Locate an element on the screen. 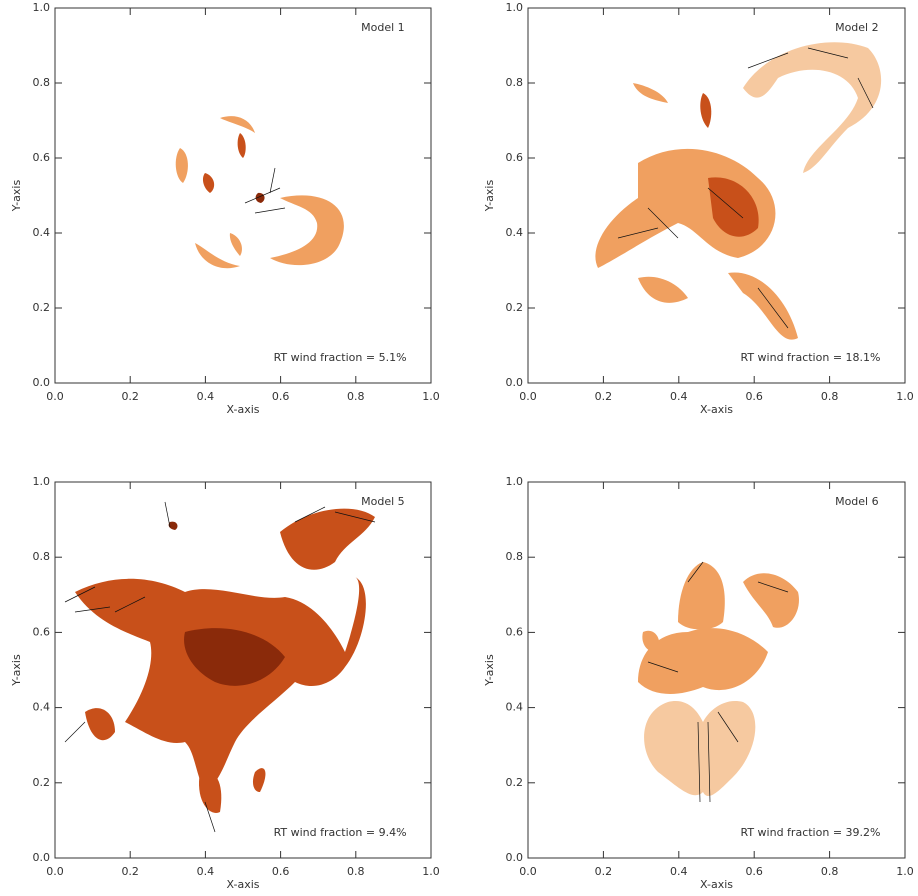  annotation: Model 1 is located at coordinates (383, 27).